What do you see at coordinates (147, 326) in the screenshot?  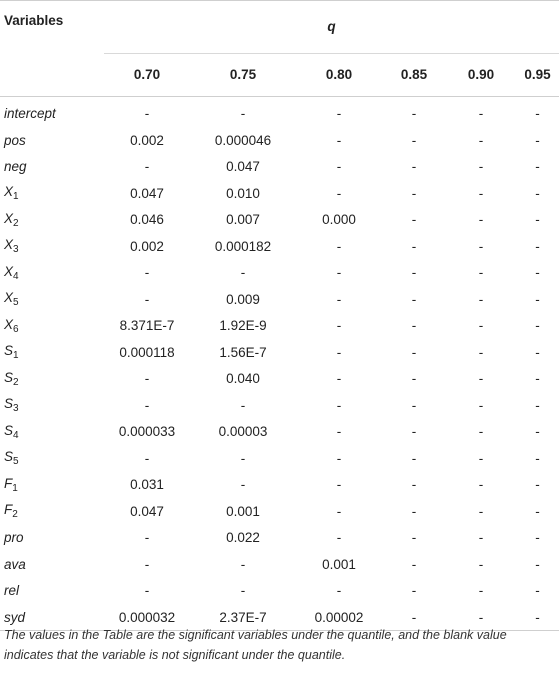 I see `table-cell: 8.371E-7` at bounding box center [147, 326].